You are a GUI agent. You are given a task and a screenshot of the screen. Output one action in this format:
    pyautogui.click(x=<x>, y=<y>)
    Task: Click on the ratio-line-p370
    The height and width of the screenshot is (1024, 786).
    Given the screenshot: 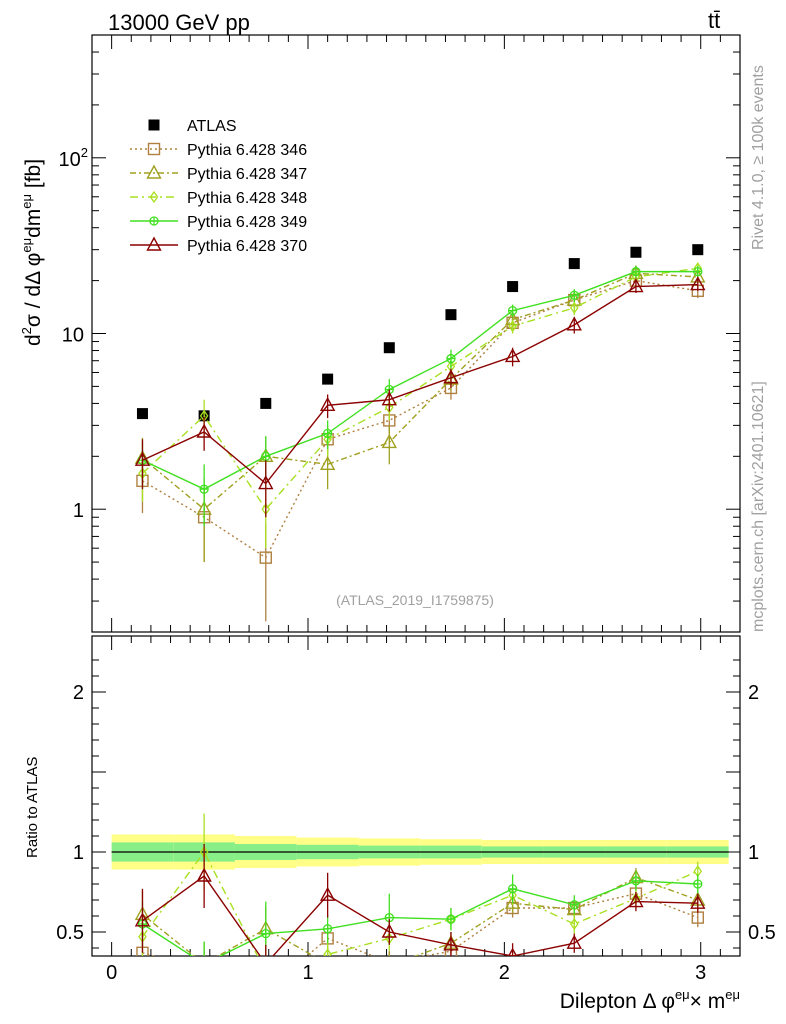 What is the action you would take?
    pyautogui.click(x=420, y=915)
    